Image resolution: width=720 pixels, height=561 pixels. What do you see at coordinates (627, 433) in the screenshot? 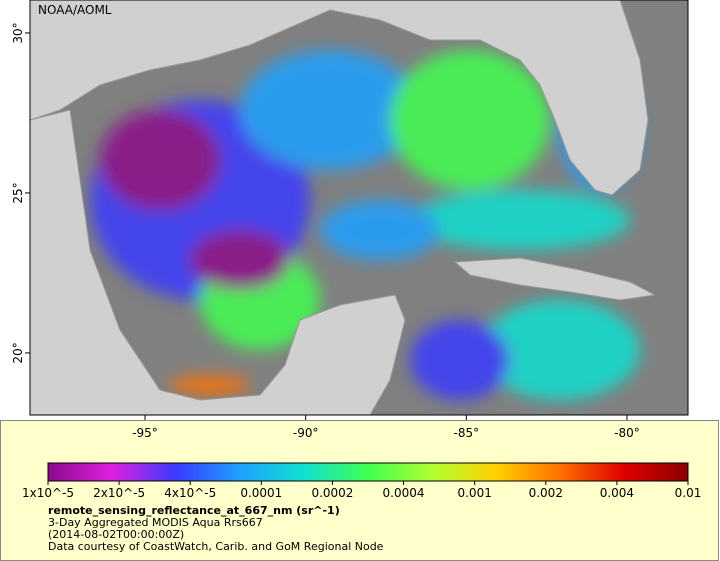
I see `x-tick-label: -80°` at bounding box center [627, 433].